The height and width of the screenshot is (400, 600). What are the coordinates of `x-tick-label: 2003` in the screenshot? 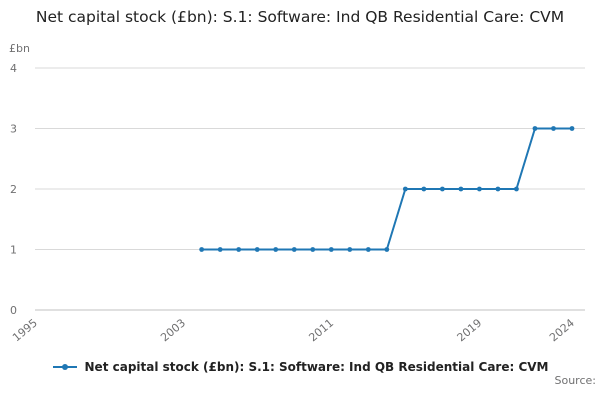 It's located at (173, 330).